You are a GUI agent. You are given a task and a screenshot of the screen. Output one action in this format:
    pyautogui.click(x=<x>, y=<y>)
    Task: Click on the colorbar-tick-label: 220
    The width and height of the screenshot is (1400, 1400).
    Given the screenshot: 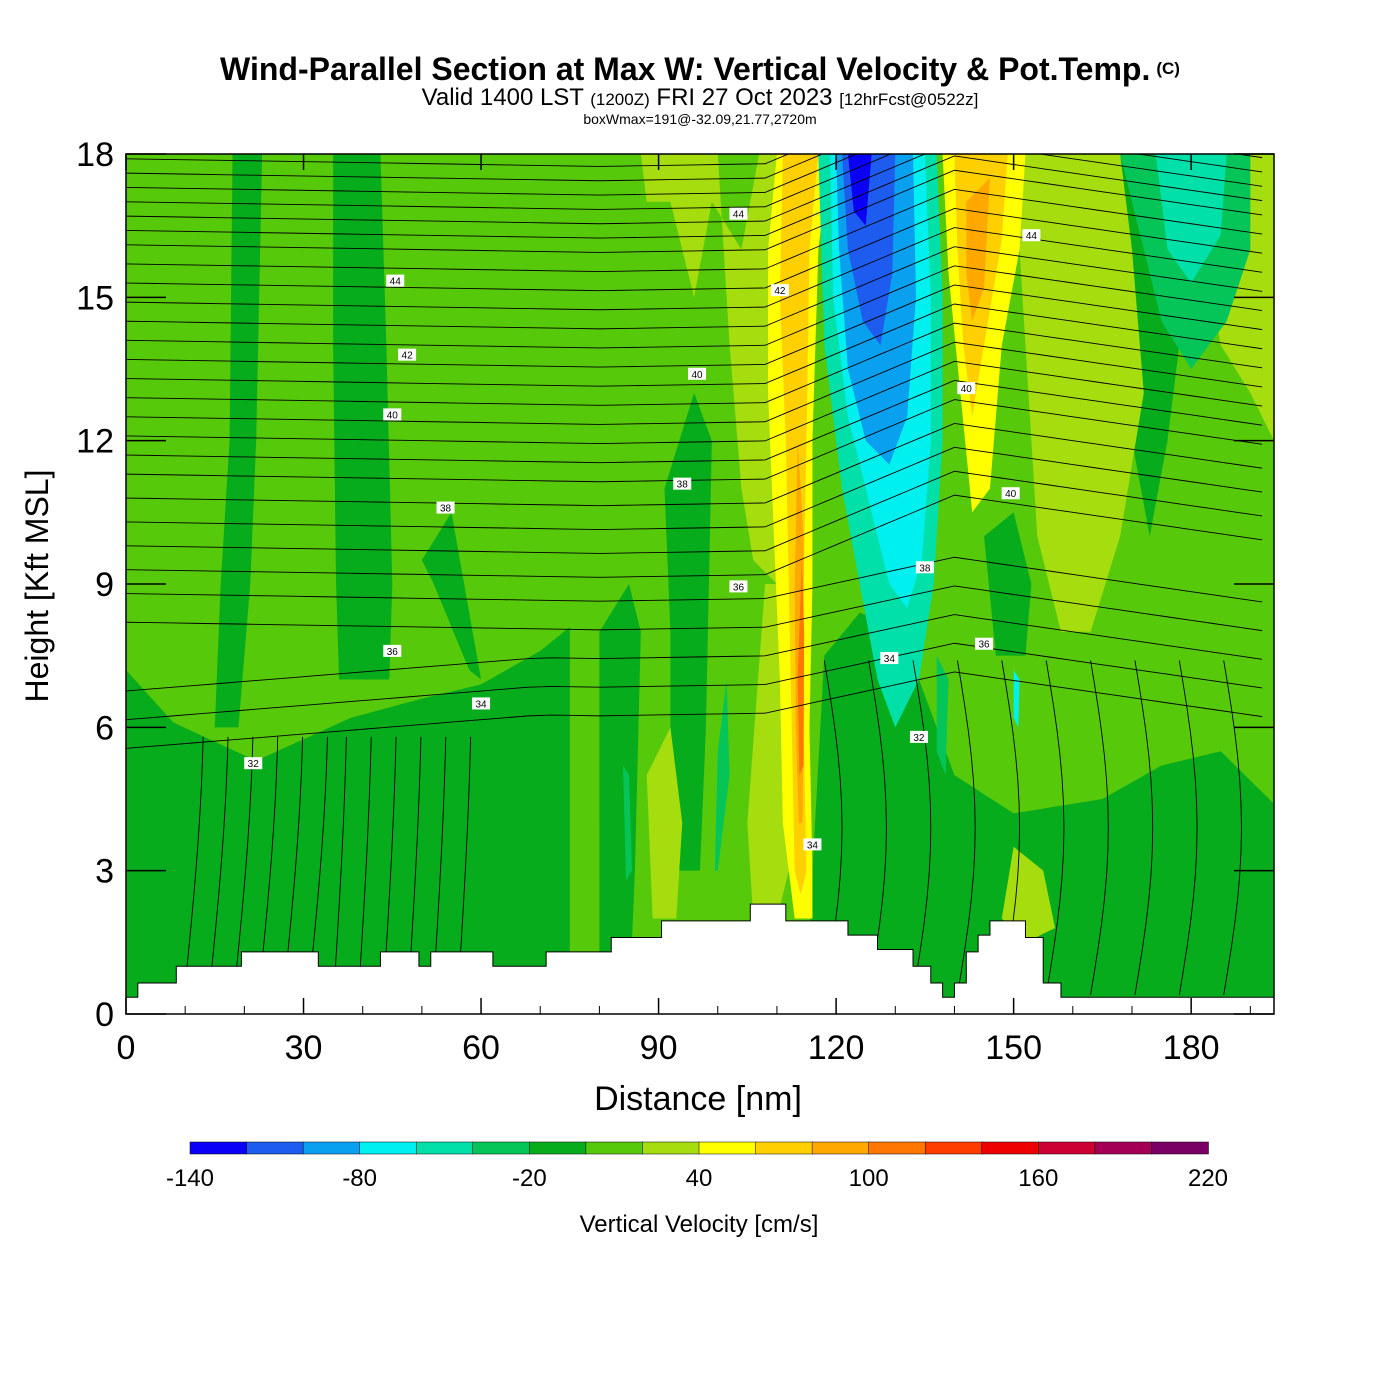 What is the action you would take?
    pyautogui.click(x=1208, y=1178)
    